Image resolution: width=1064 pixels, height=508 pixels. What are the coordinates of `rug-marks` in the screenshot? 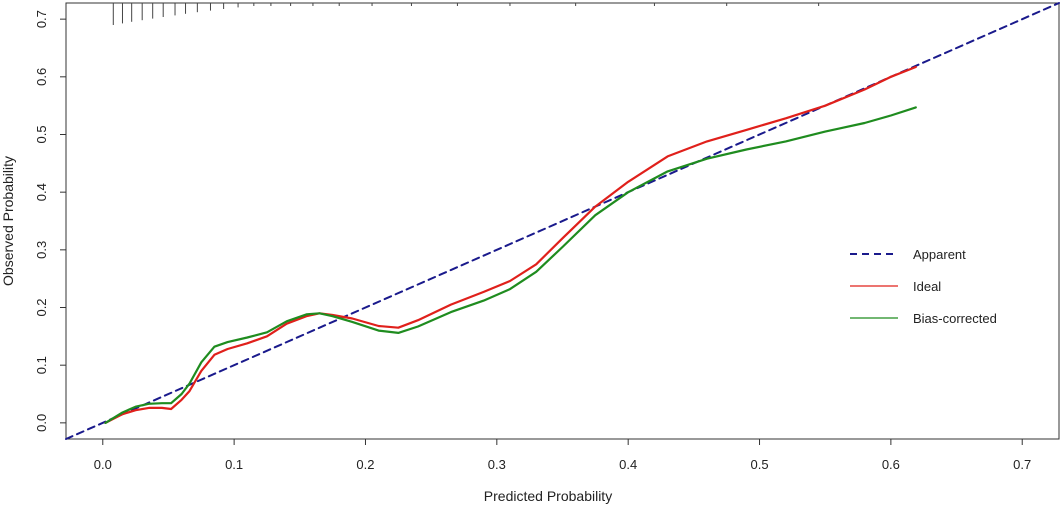 It's located at (466, 14).